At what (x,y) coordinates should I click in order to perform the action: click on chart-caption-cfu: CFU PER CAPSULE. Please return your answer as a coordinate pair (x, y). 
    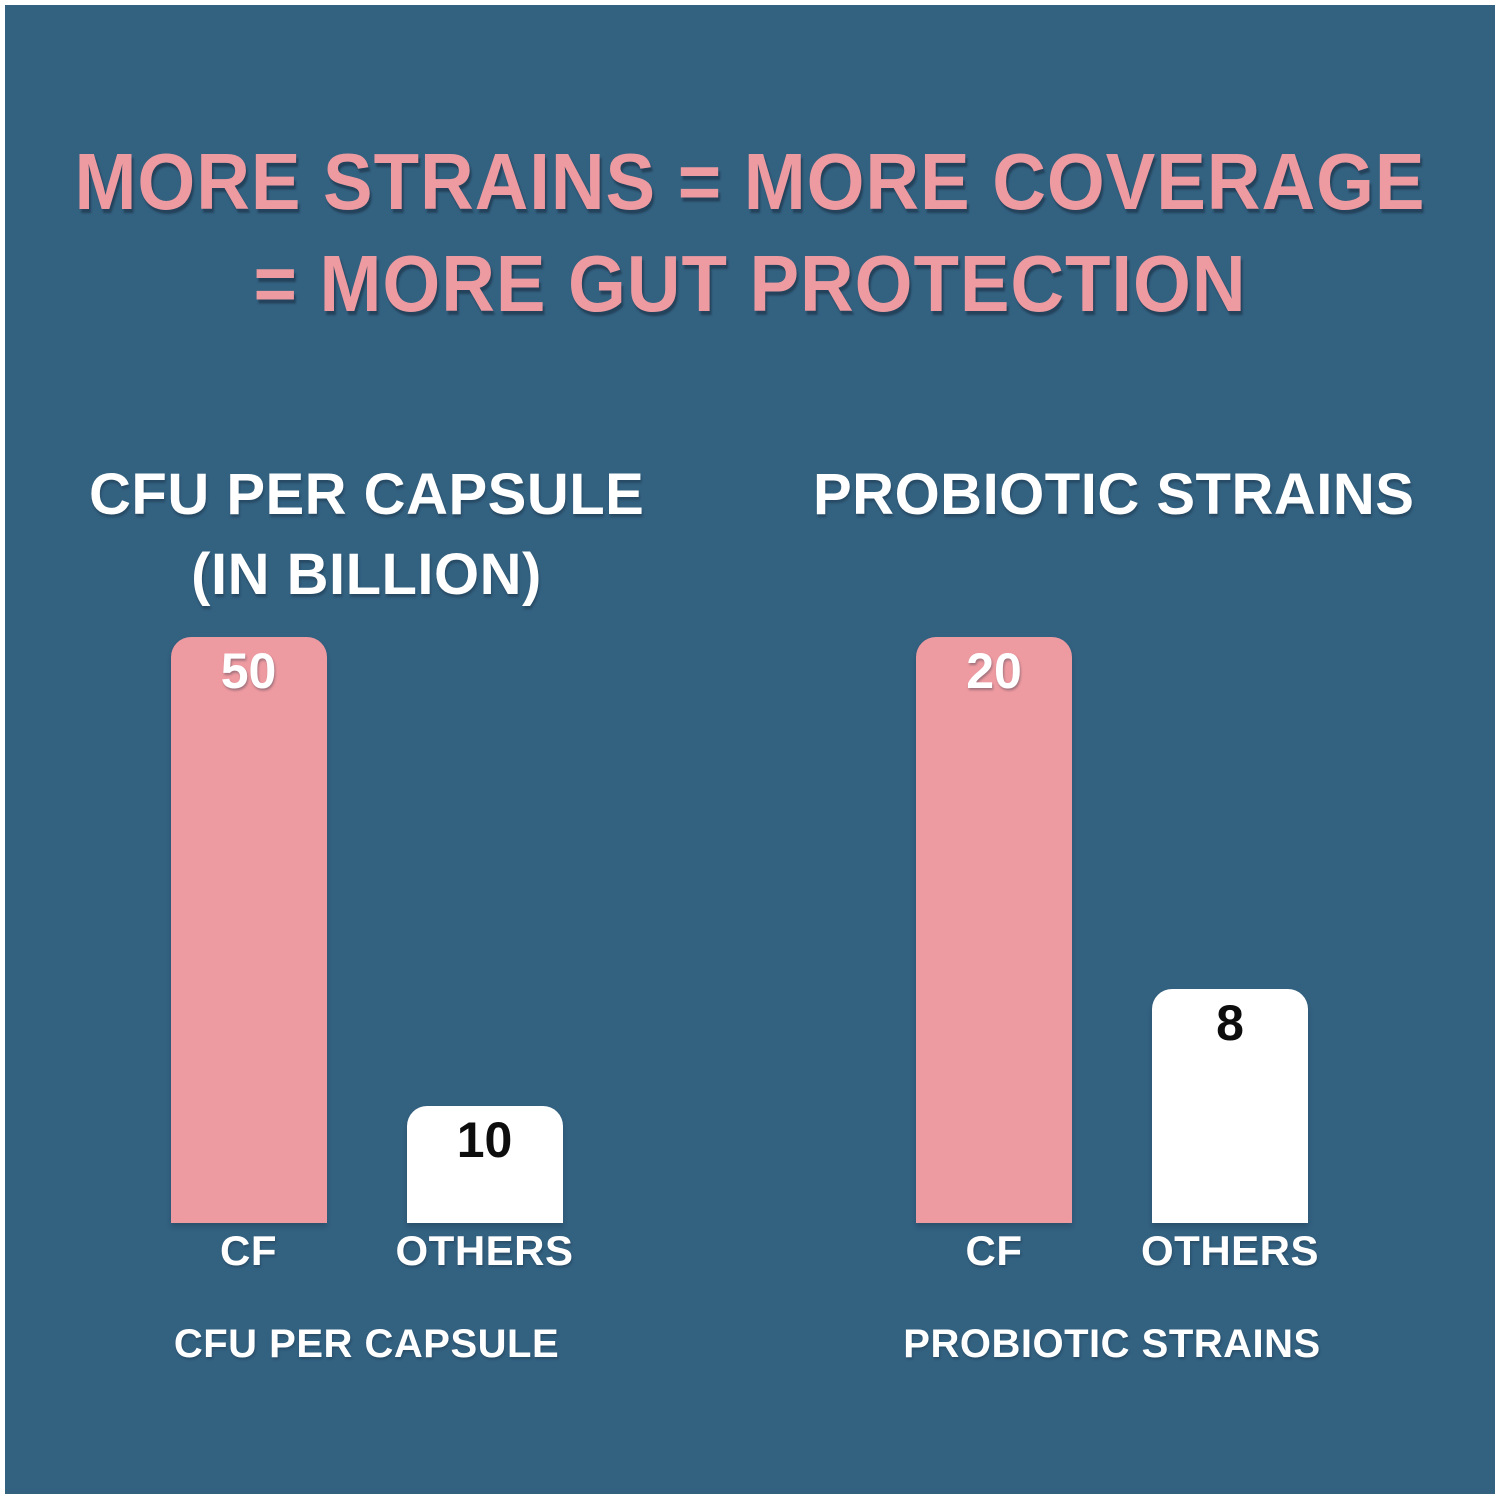
    Looking at the image, I should click on (366, 1344).